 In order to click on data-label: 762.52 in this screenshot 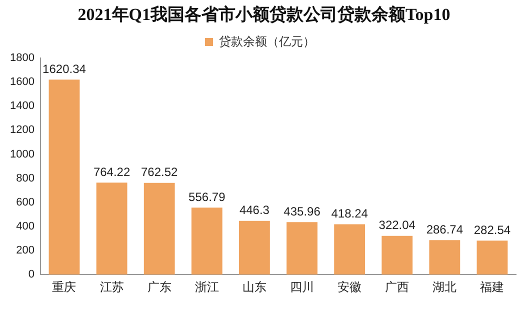, I will do `click(159, 172)`.